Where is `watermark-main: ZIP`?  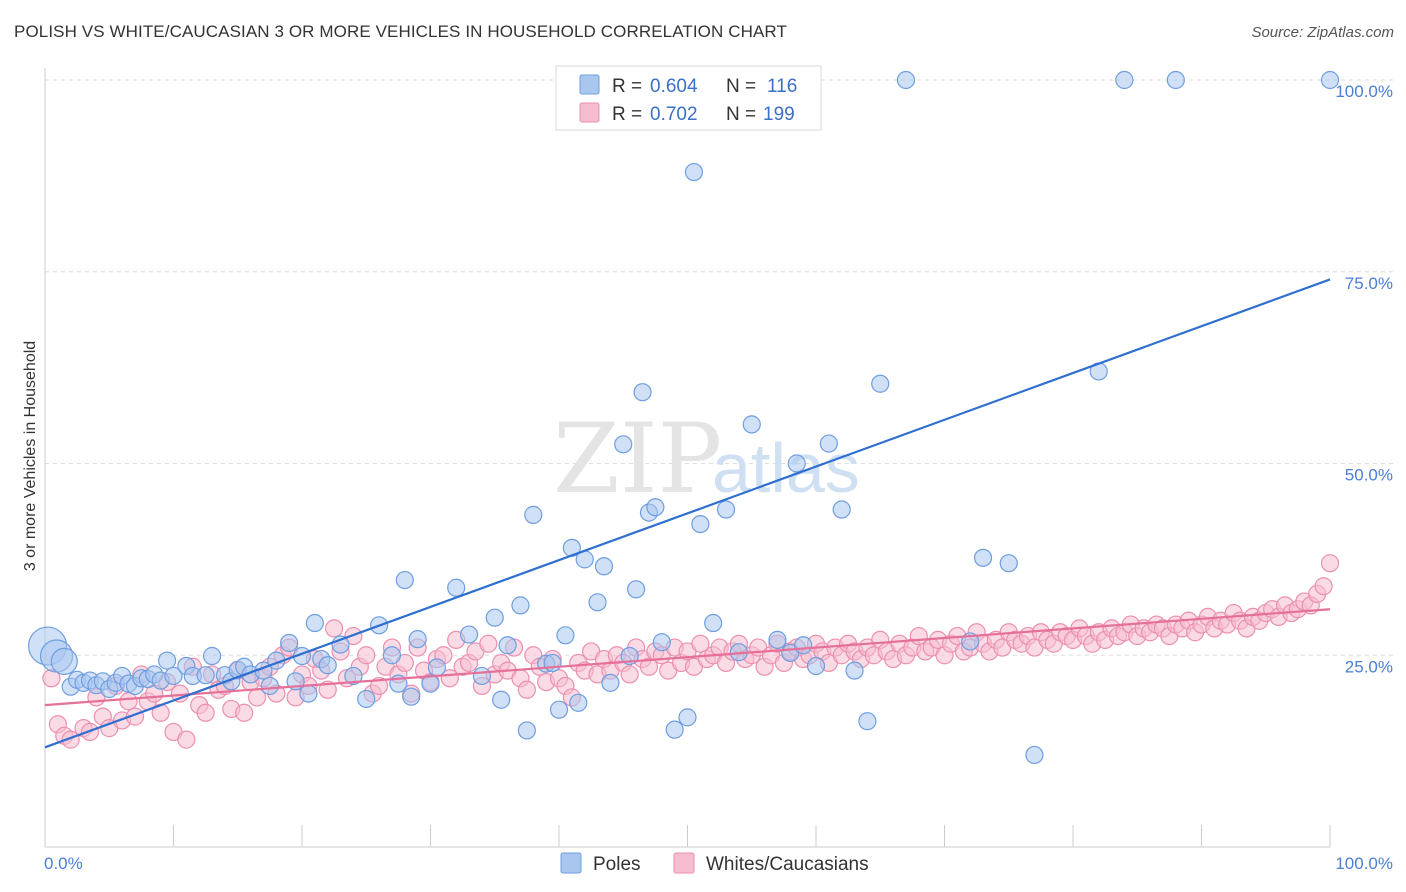
watermark-main: ZIP is located at coordinates (637, 459).